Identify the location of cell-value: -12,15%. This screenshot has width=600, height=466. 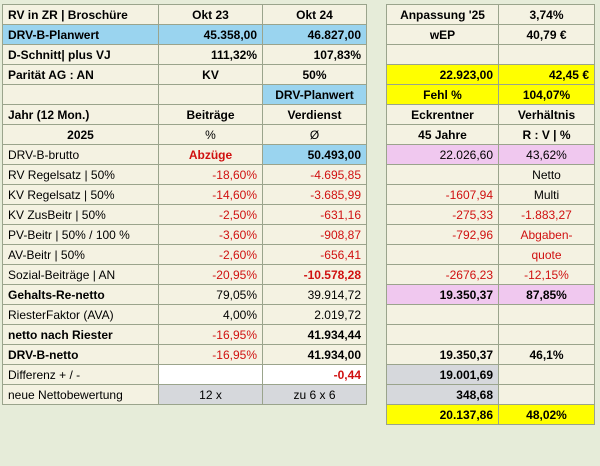
(546, 274).